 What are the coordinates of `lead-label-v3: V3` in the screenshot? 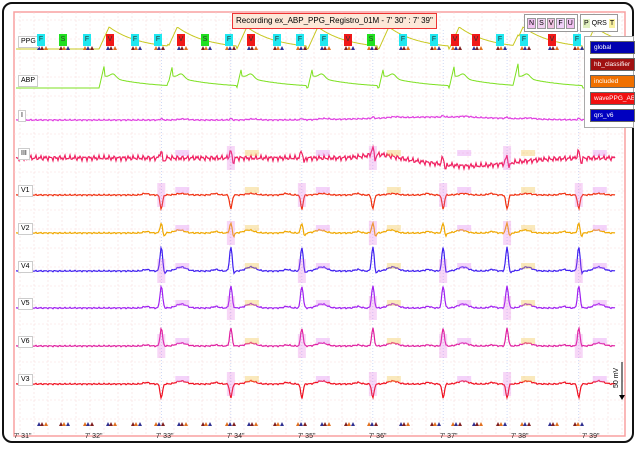 It's located at (25, 380).